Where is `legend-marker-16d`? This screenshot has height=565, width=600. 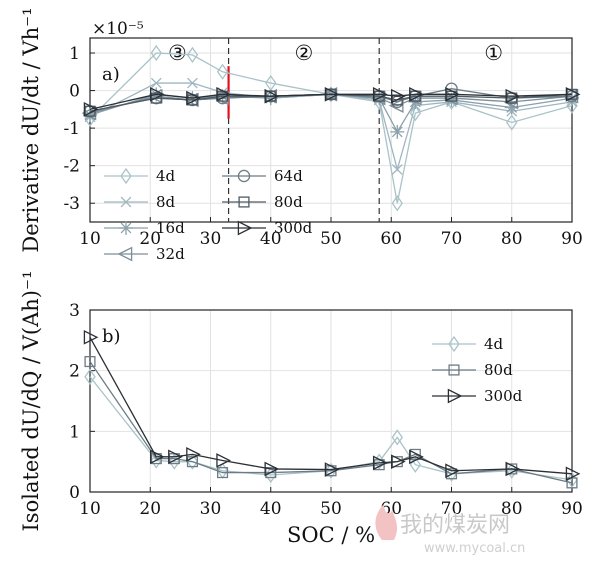
legend-marker-16d is located at coordinates (126, 228).